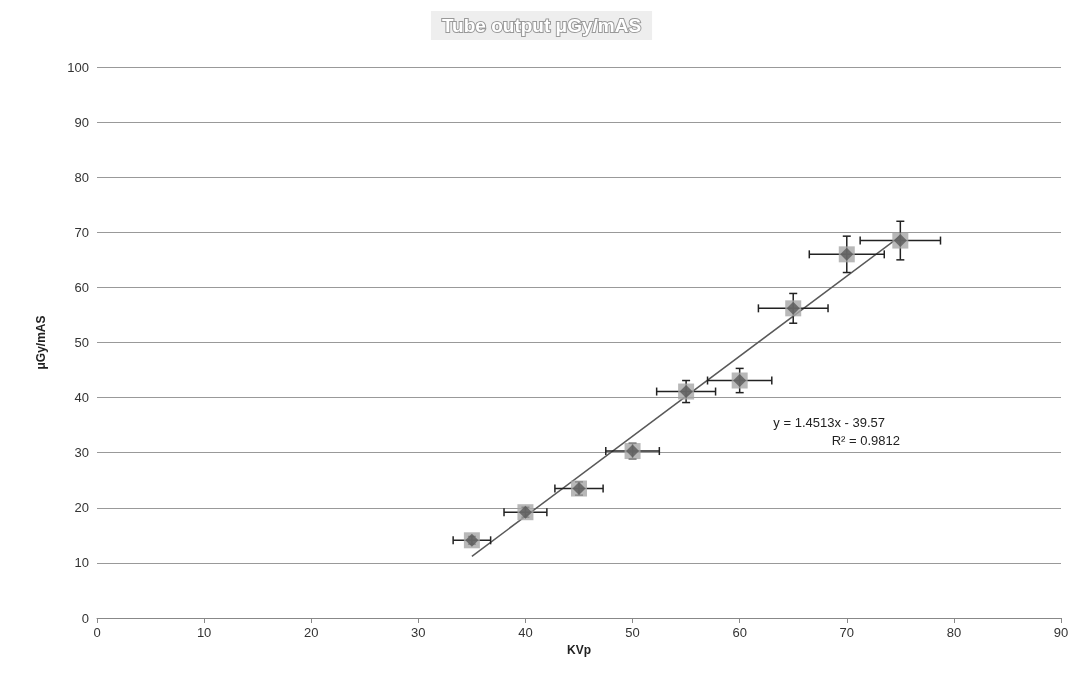 The width and height of the screenshot is (1083, 679). What do you see at coordinates (81, 398) in the screenshot?
I see `y-tick-label: 40` at bounding box center [81, 398].